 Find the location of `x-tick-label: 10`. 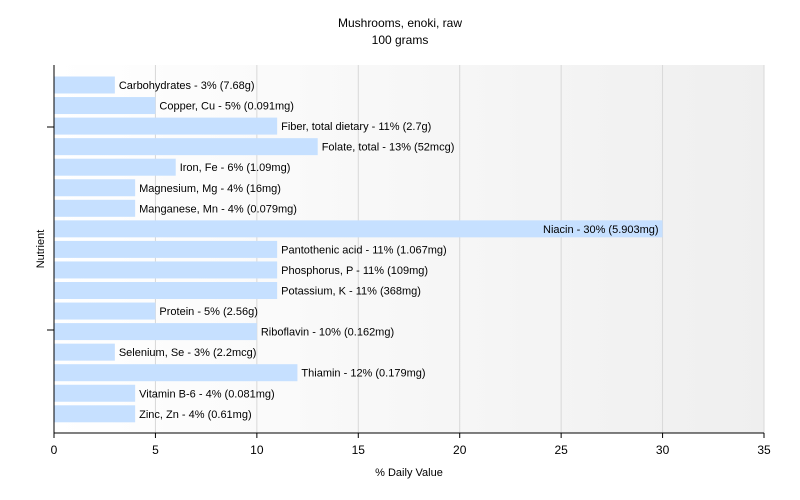

x-tick-label: 10 is located at coordinates (257, 450).